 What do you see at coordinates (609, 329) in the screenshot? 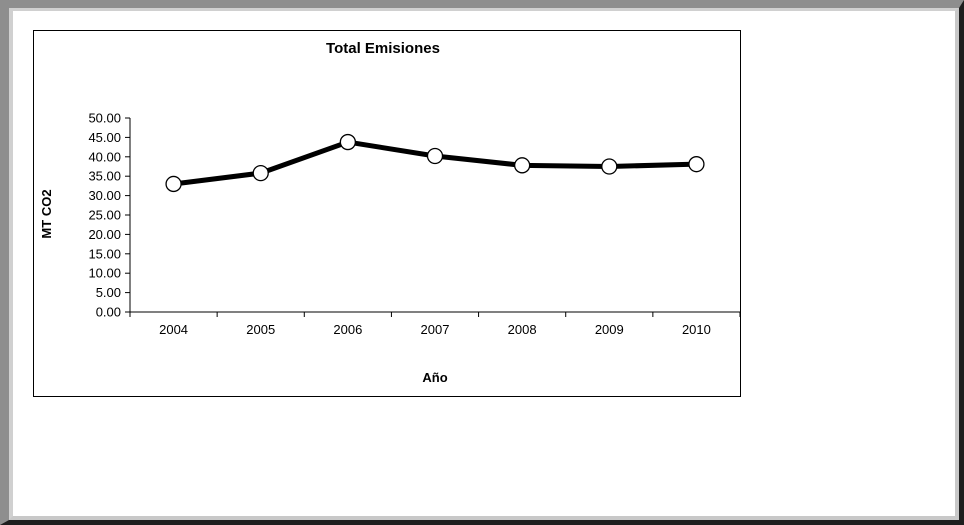
I see `x-tick-label: 2009` at bounding box center [609, 329].